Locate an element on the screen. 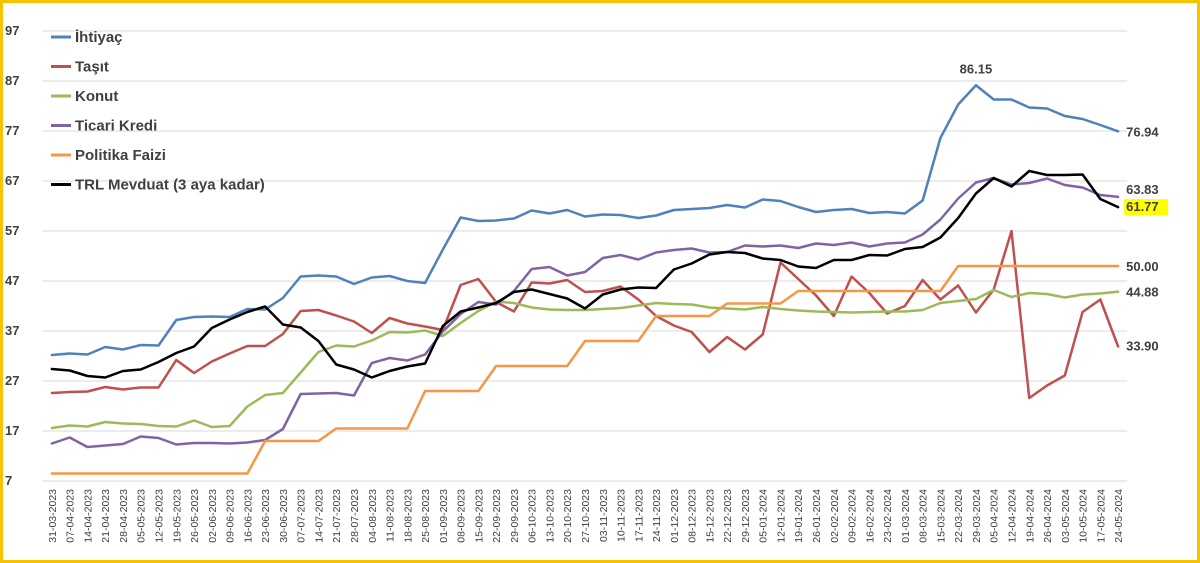  x-tick-label: 23-06-2023 is located at coordinates (266, 516).